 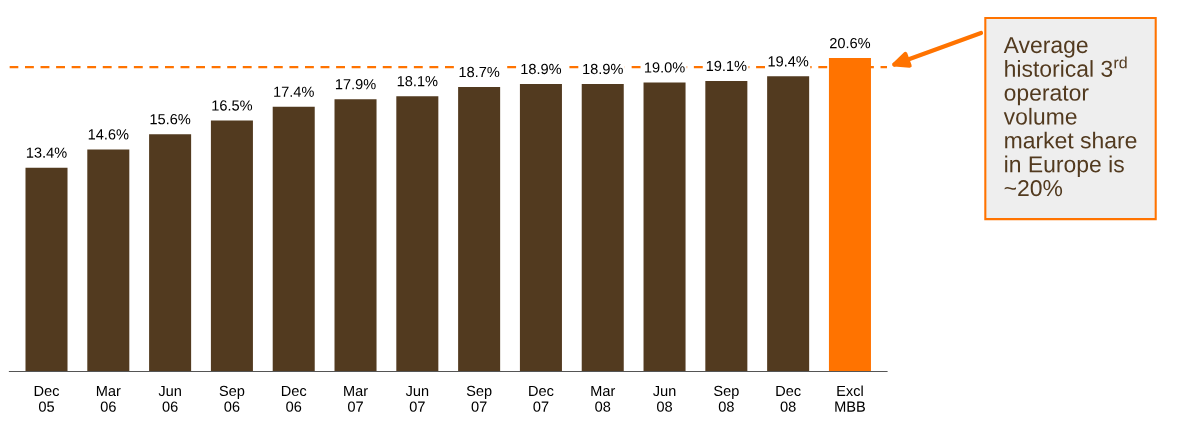 I want to click on x-tick-label: Mar 07, so click(x=356, y=398).